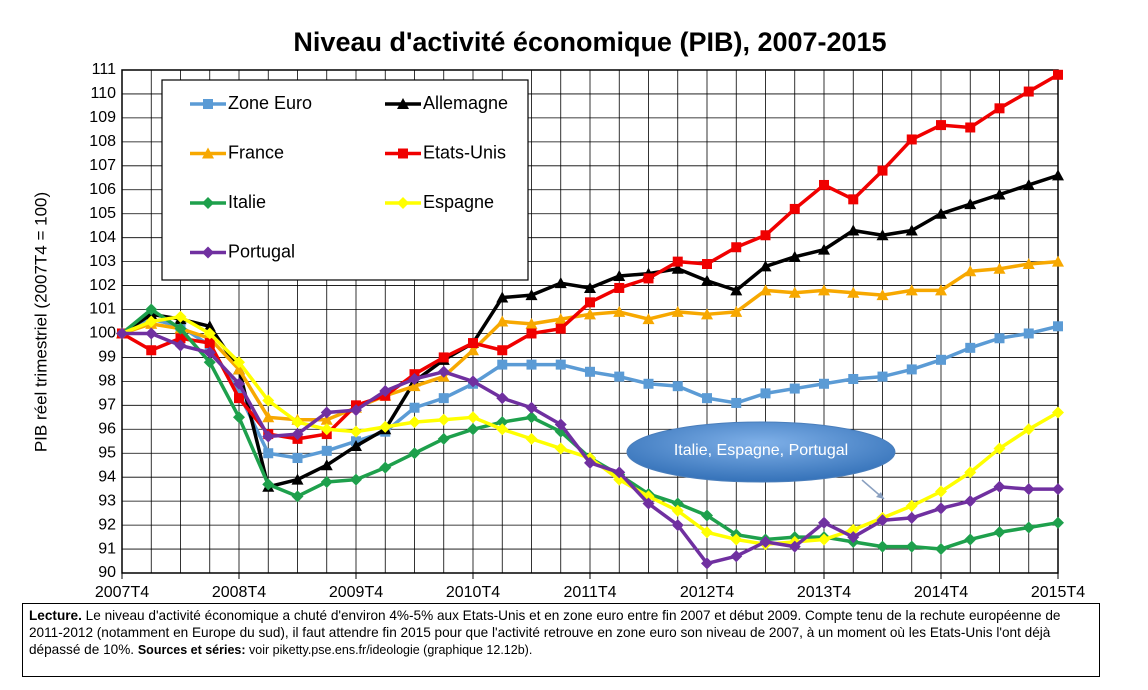  Describe the element at coordinates (458, 202) in the screenshot. I see `legend-label: Espagne` at that location.